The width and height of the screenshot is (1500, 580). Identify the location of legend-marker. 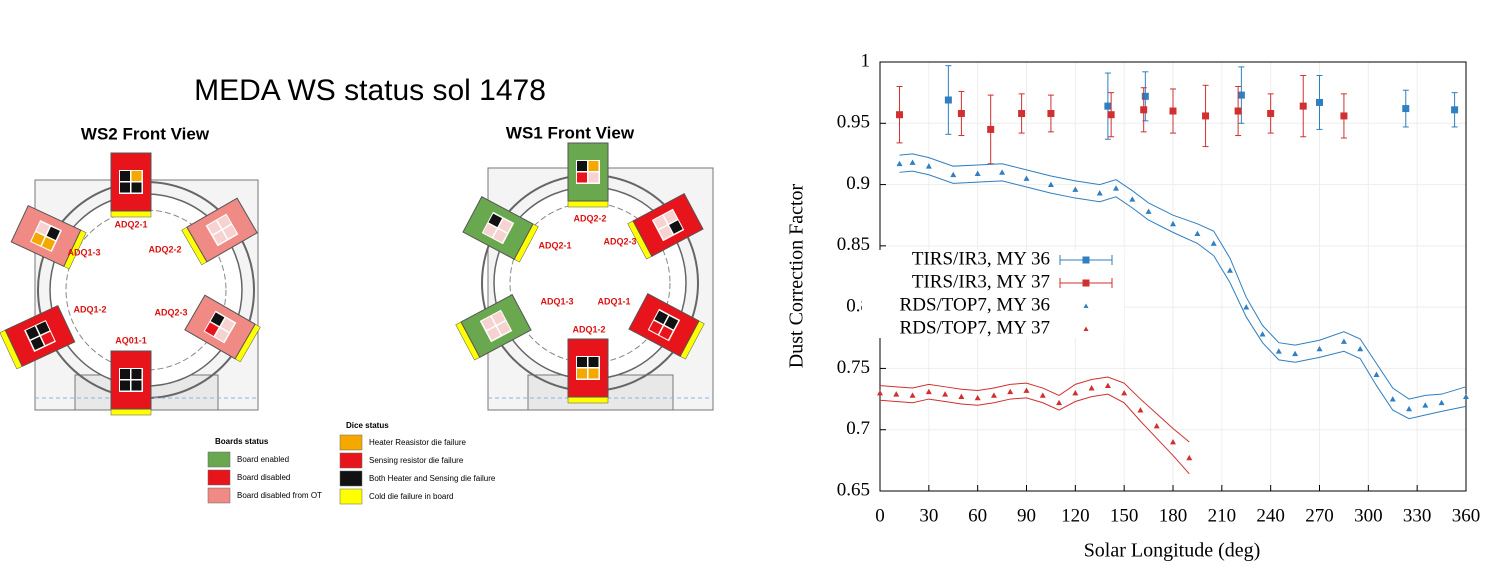
(1086, 305).